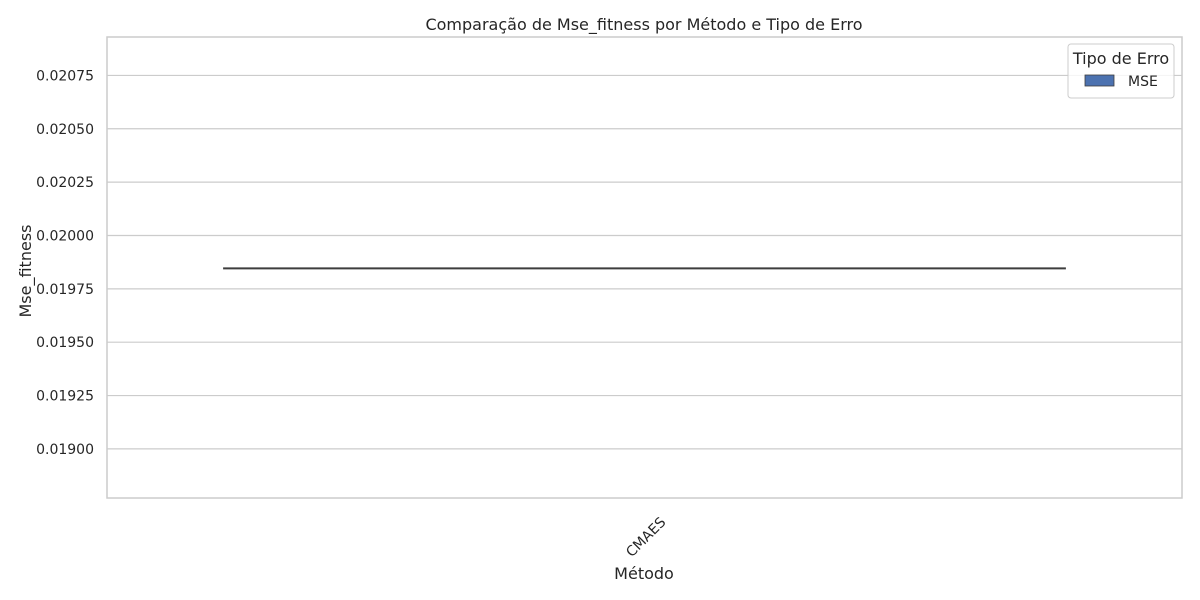 Image resolution: width=1200 pixels, height=600 pixels. I want to click on x-axis-ticks: CMAES, so click(646, 537).